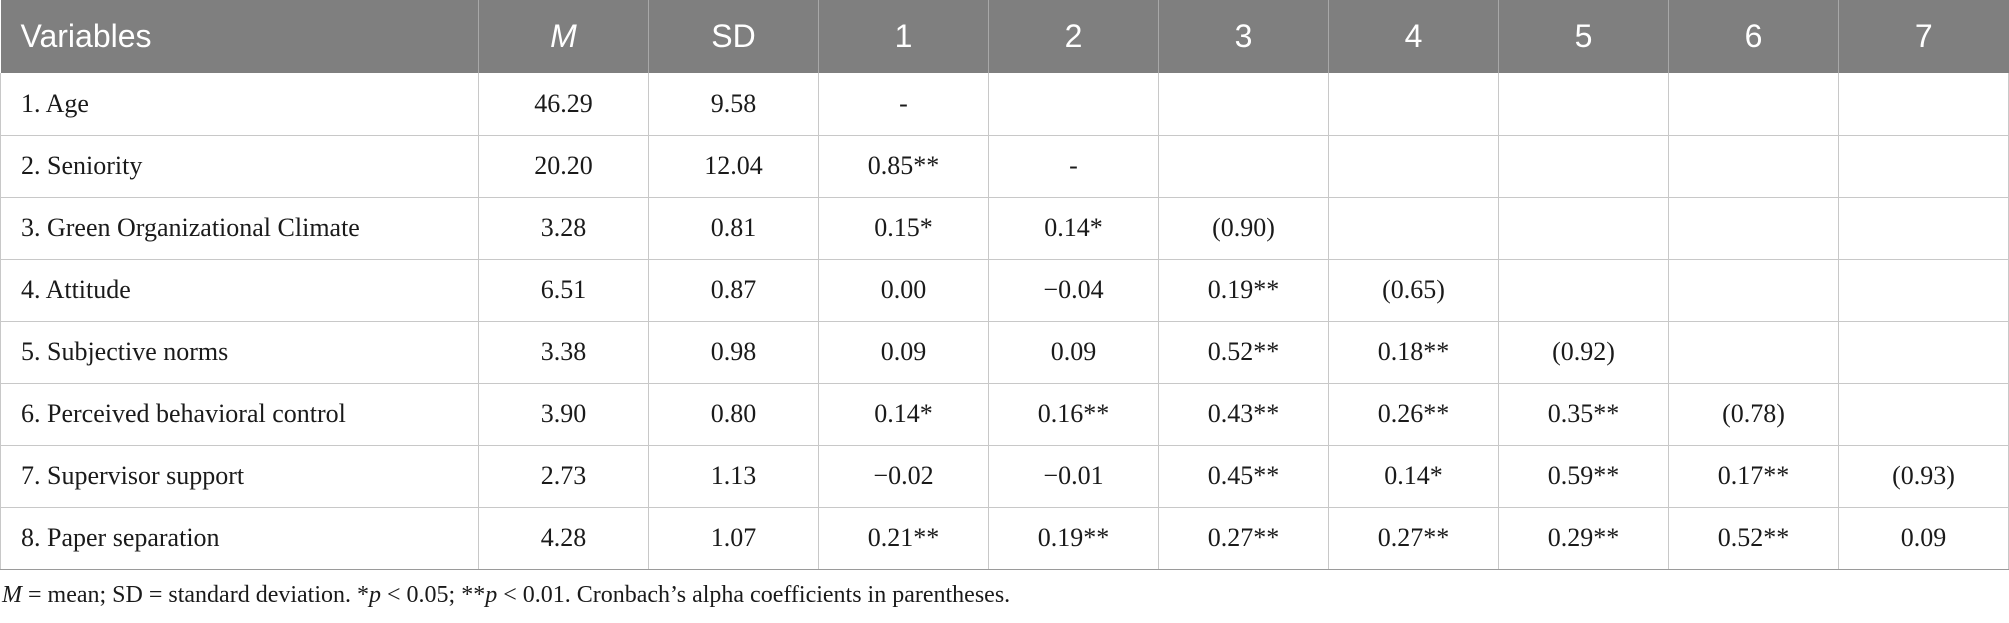  Describe the element at coordinates (1583, 538) in the screenshot. I see `row-cell-5: 0.29**` at that location.